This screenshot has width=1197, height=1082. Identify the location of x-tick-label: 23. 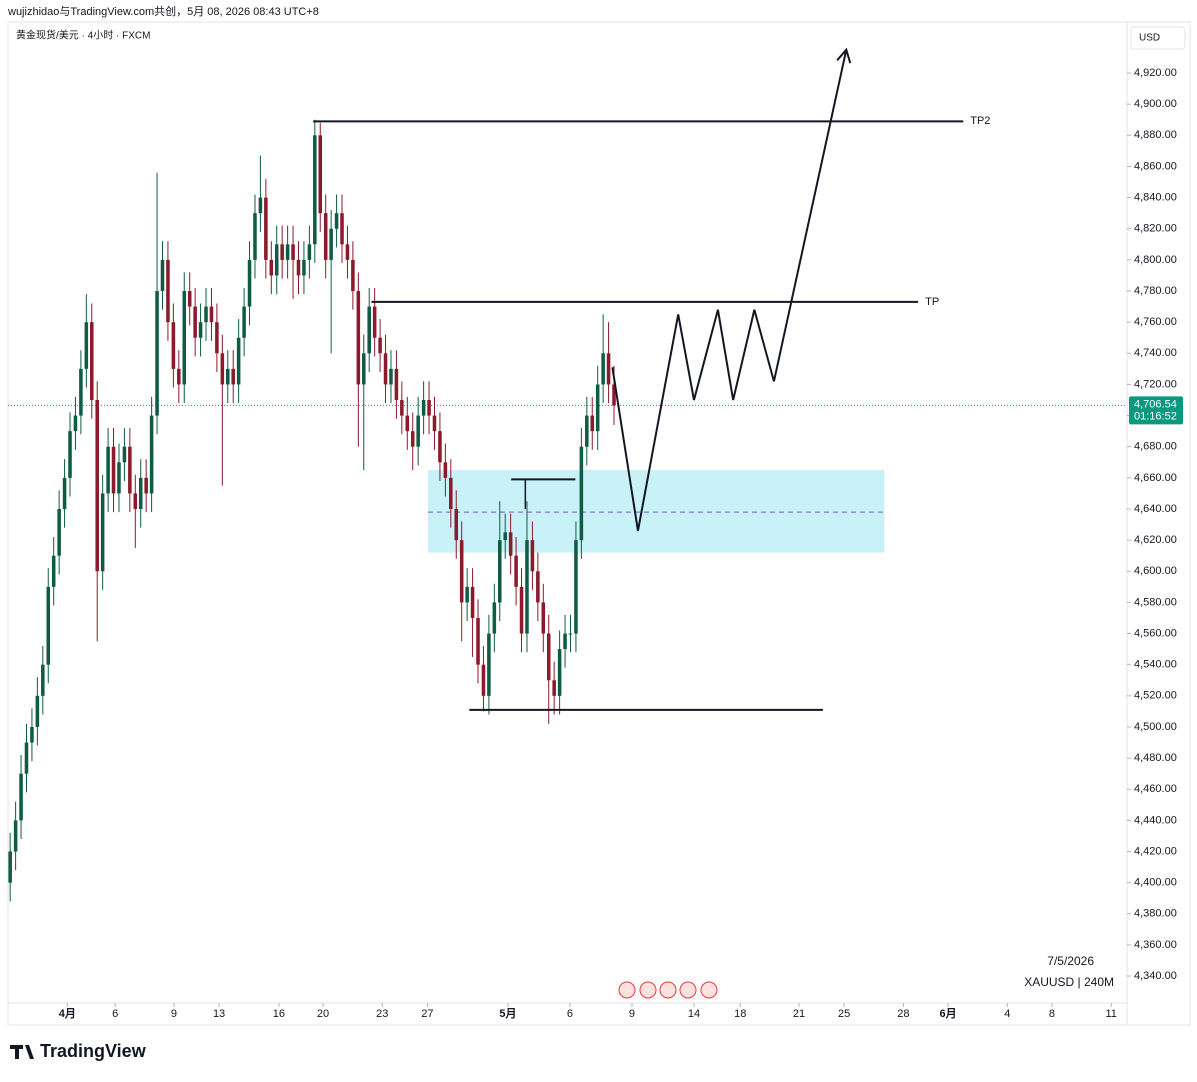
(382, 1014).